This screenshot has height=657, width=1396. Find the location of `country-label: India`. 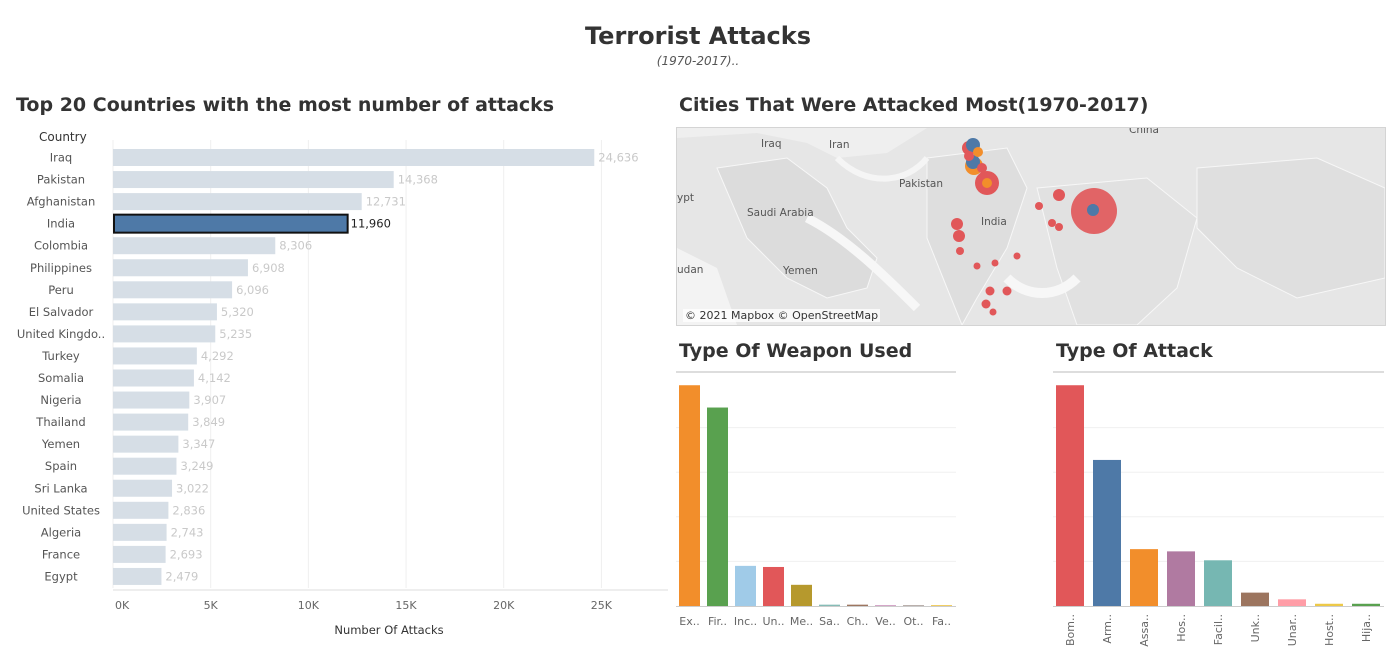

country-label: India is located at coordinates (61, 224).